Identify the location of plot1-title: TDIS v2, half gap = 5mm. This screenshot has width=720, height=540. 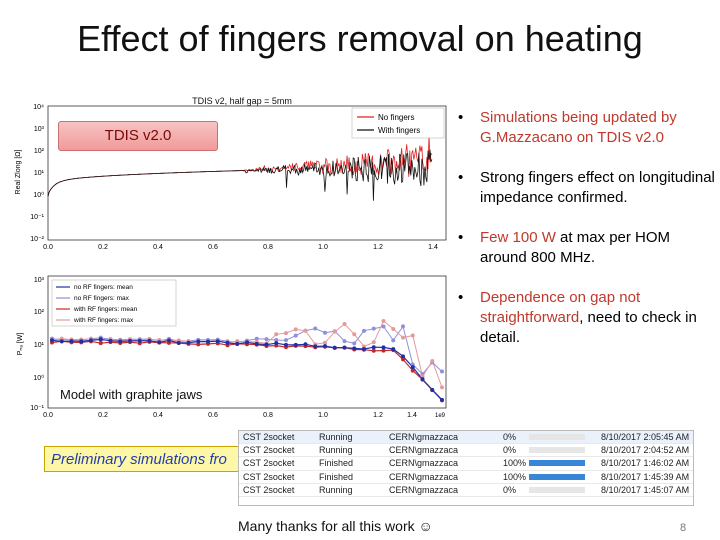
(242, 101).